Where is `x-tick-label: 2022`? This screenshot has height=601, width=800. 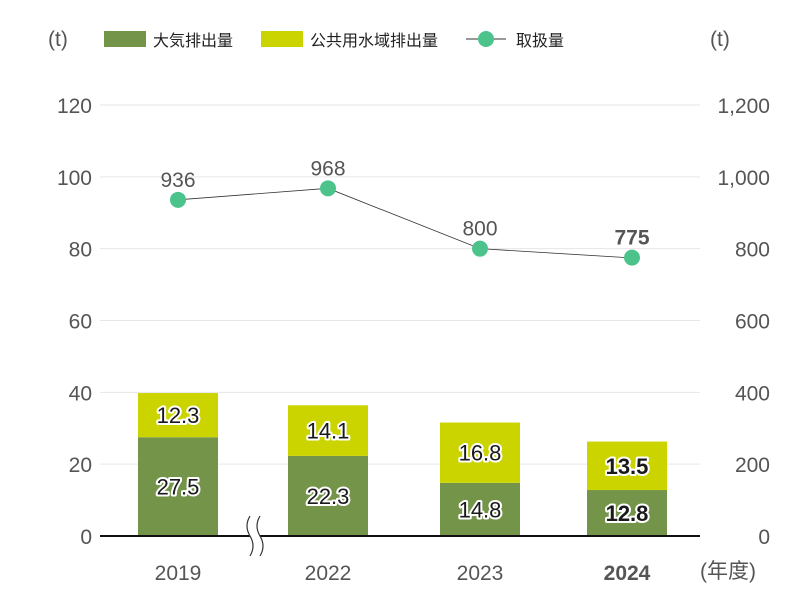 x-tick-label: 2022 is located at coordinates (328, 573).